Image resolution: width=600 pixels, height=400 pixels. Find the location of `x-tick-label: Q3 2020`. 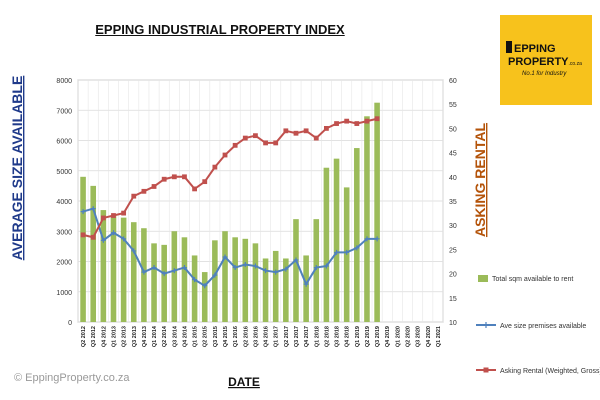

x-tick-label: Q3 2020 is located at coordinates (419, 336).